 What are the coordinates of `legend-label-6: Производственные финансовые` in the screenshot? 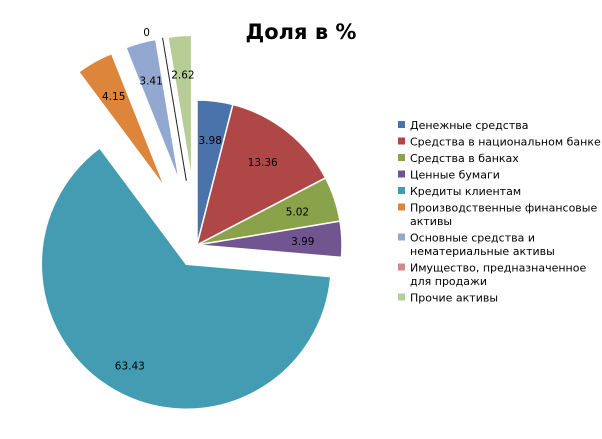 It's located at (503, 208).